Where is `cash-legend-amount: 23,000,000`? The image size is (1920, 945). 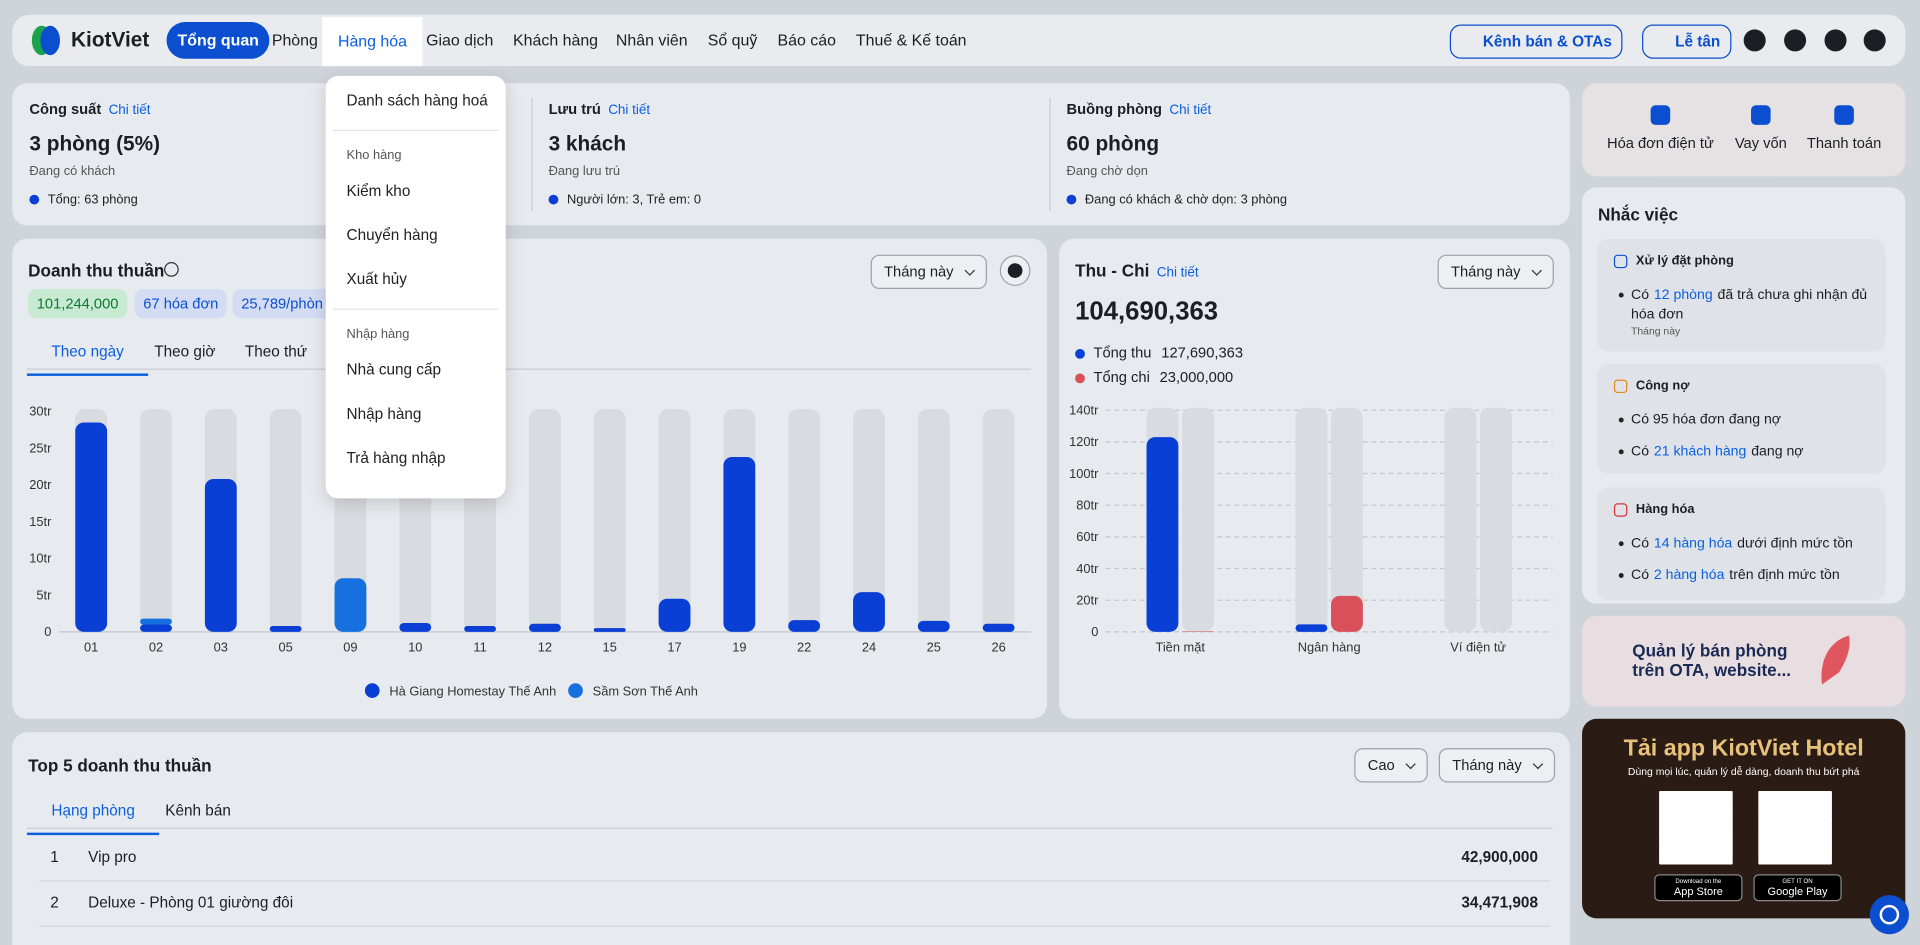
cash-legend-amount: 23,000,000 is located at coordinates (1196, 377).